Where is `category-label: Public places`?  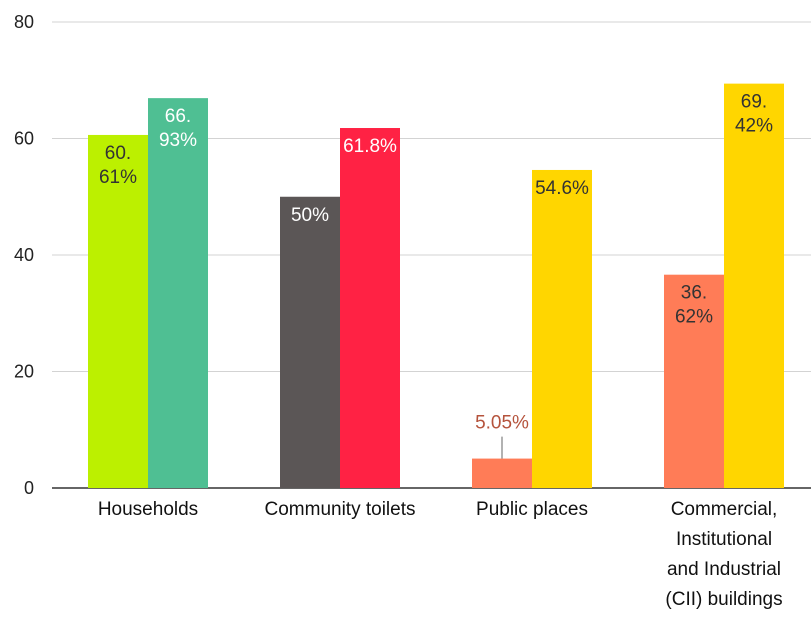 category-label: Public places is located at coordinates (532, 509).